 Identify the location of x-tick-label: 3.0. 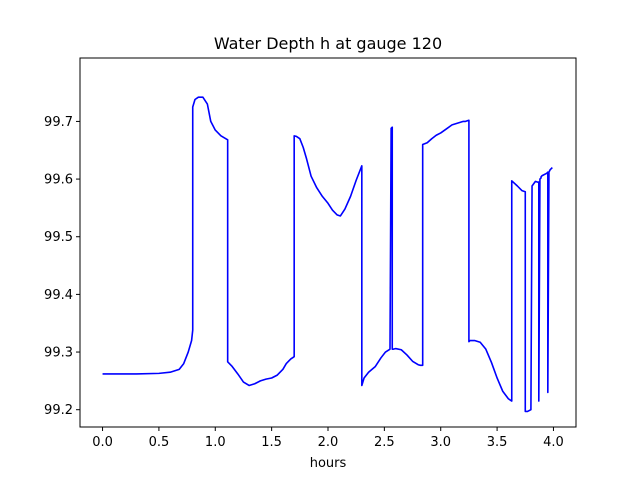
(440, 442).